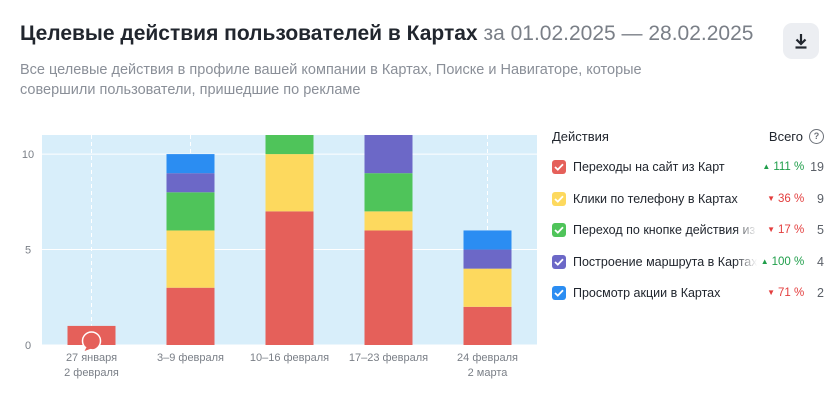  I want to click on download-button, so click(801, 41).